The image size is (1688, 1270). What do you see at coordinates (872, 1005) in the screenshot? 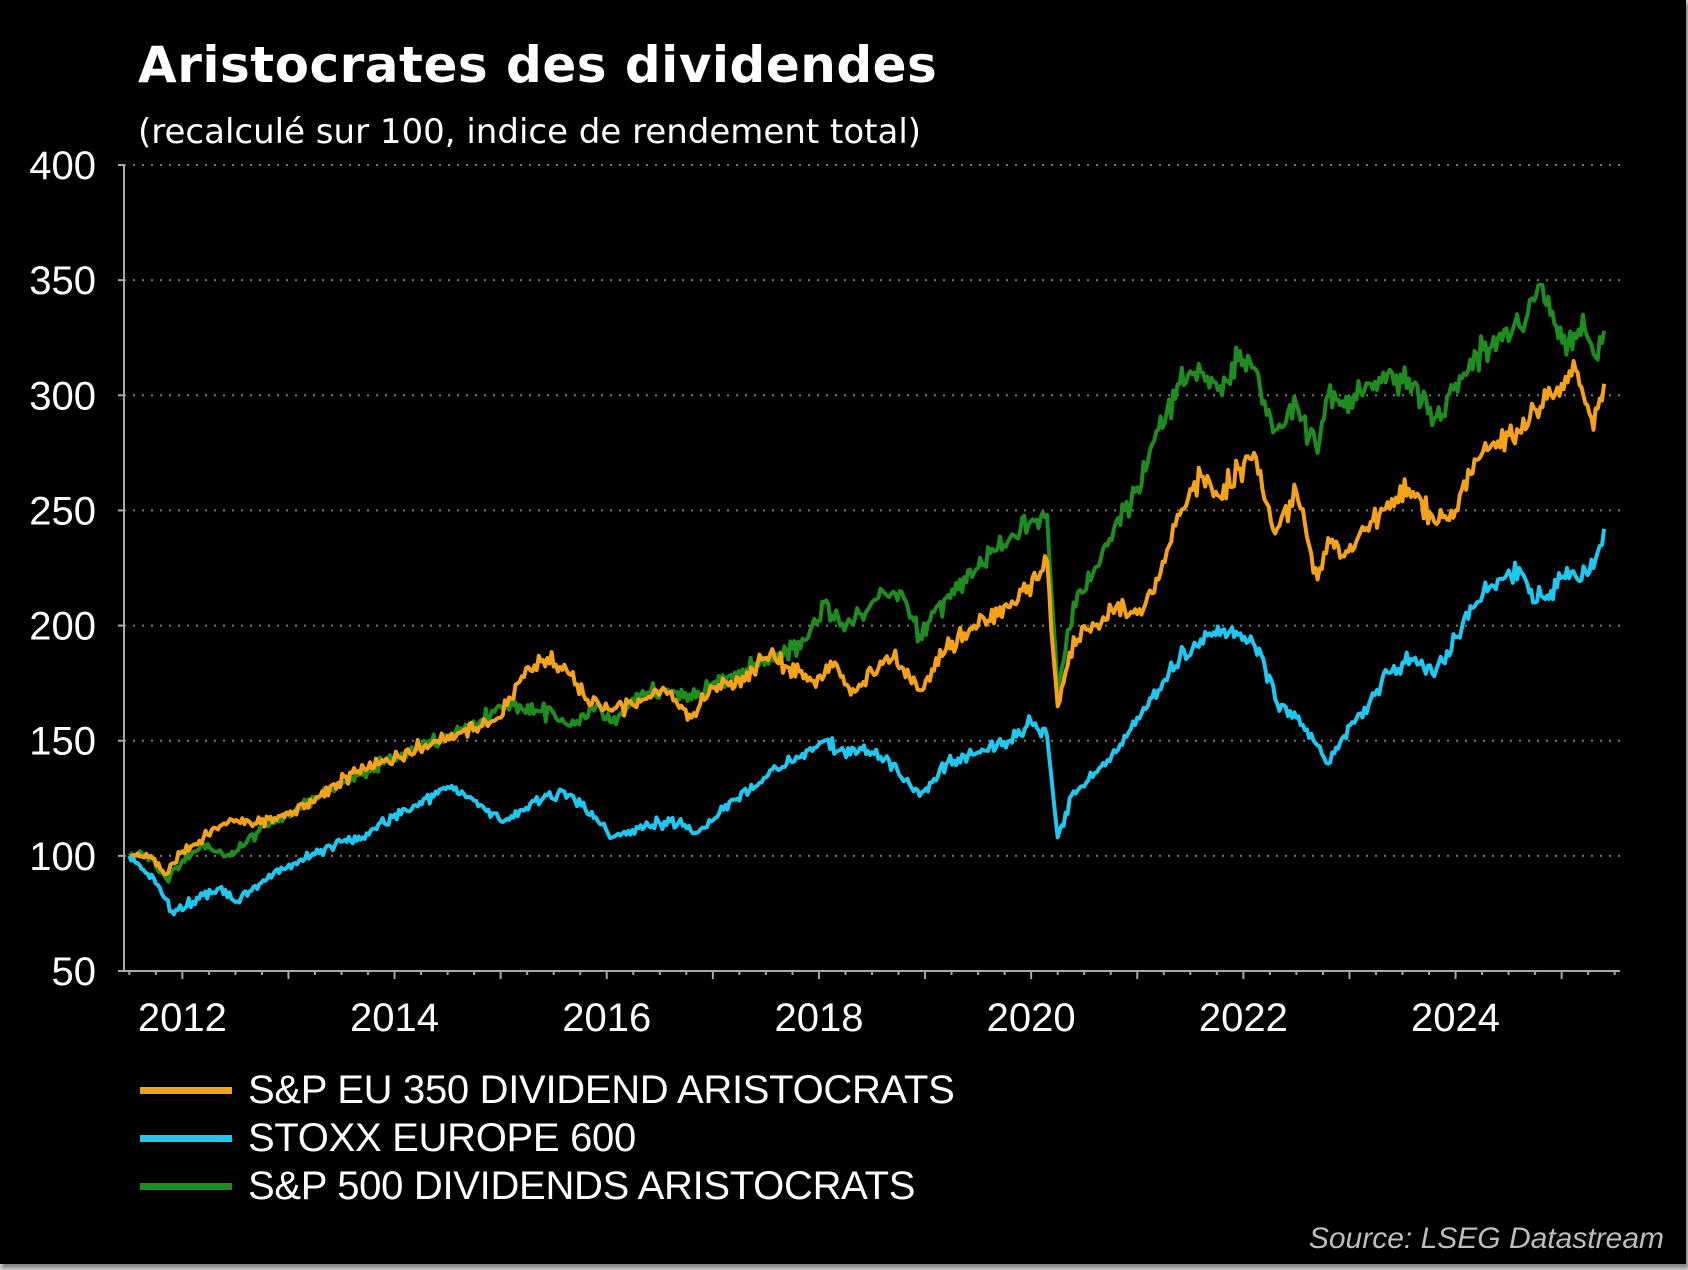
I see `x-axis-ticks: 2012 2014 2016 2018 2020 2022 2024` at bounding box center [872, 1005].